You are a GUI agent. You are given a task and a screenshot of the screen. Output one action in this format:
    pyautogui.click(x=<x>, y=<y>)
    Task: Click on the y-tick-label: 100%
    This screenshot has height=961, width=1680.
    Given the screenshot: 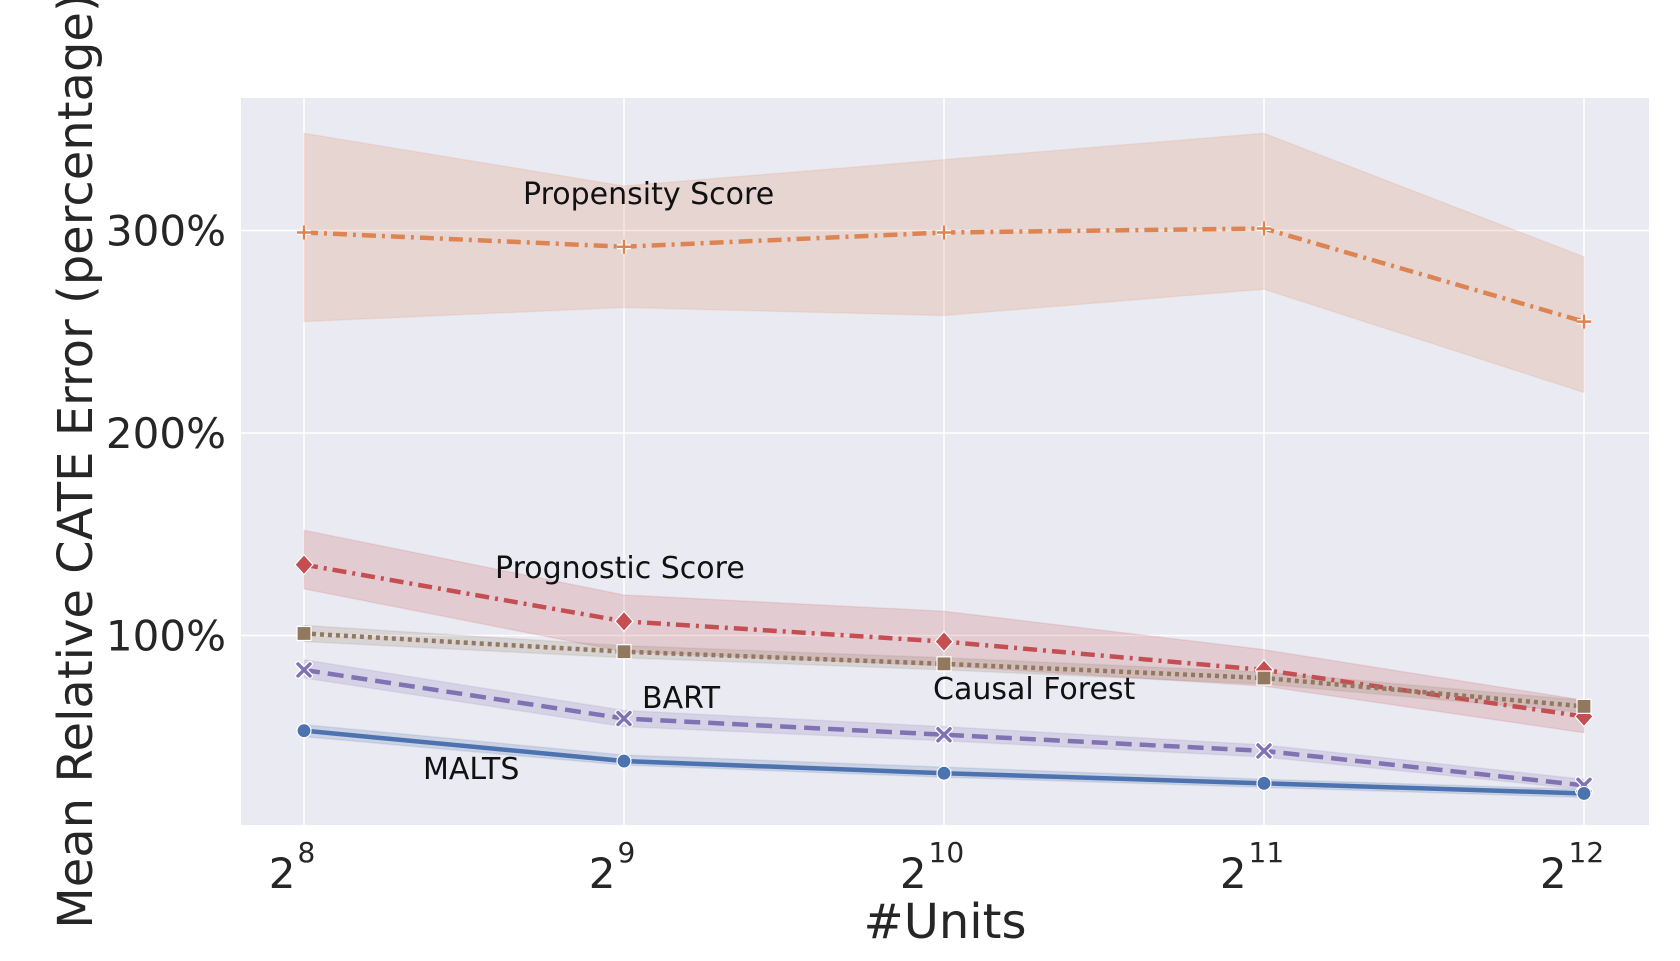 What is the action you would take?
    pyautogui.click(x=166, y=636)
    